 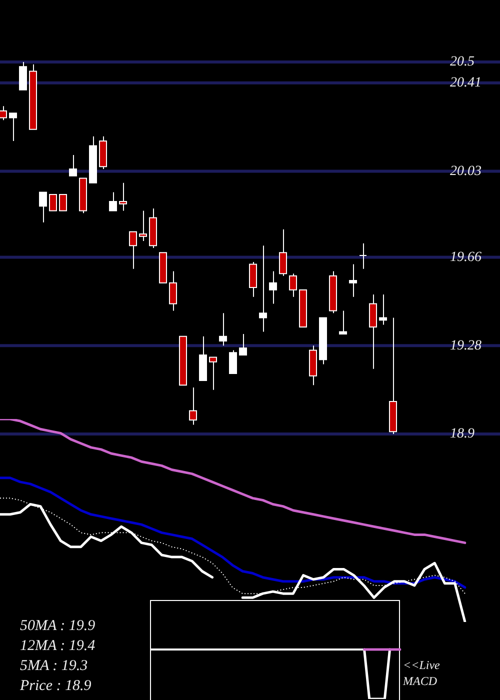 I want to click on y-tick-label: 20.41, so click(x=466, y=83).